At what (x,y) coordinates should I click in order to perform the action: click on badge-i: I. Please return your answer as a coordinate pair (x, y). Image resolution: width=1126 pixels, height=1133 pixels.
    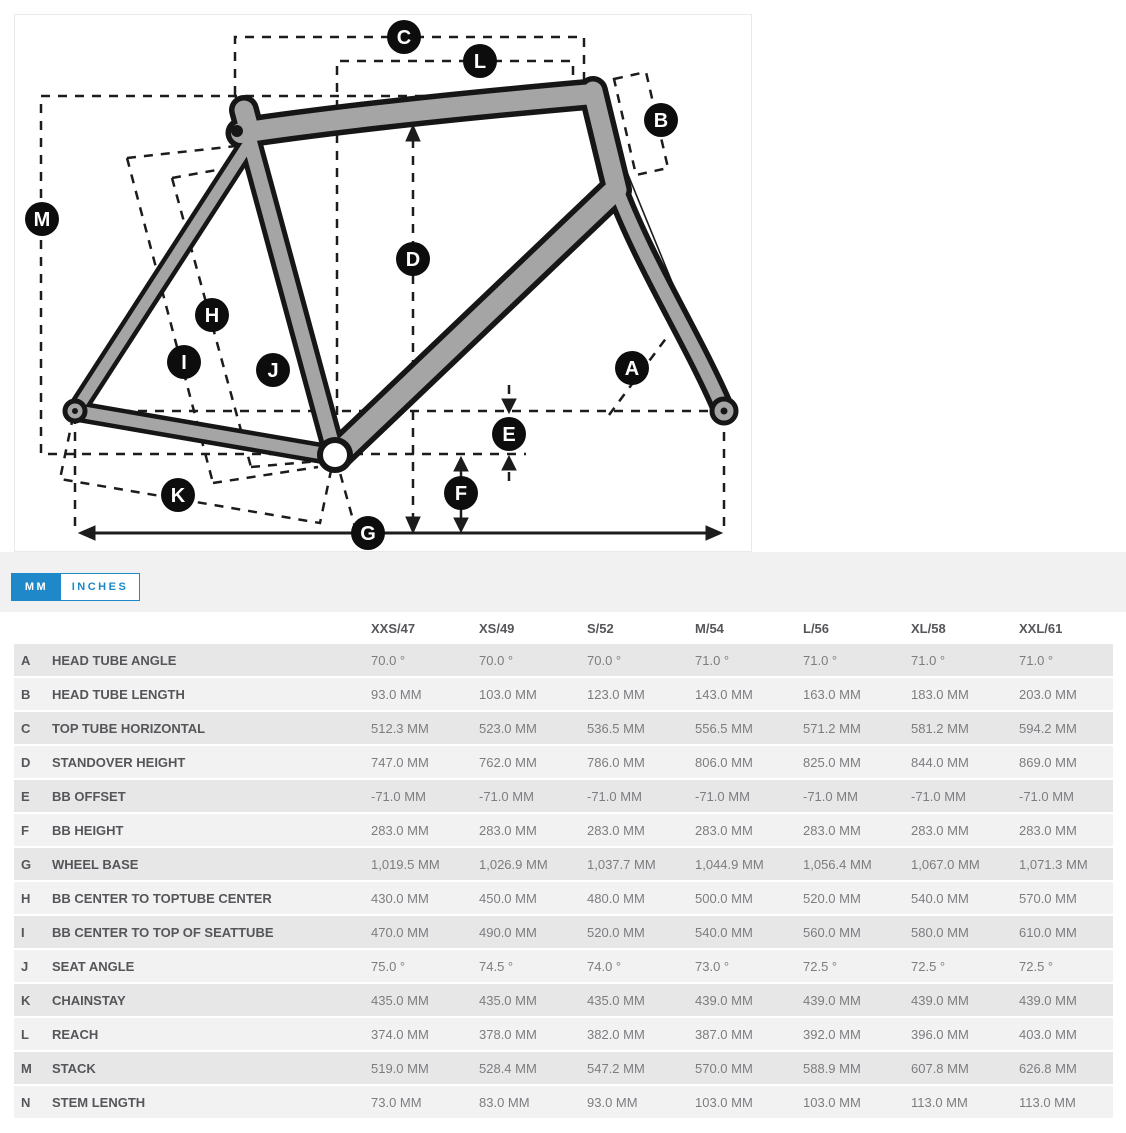
    Looking at the image, I should click on (184, 362).